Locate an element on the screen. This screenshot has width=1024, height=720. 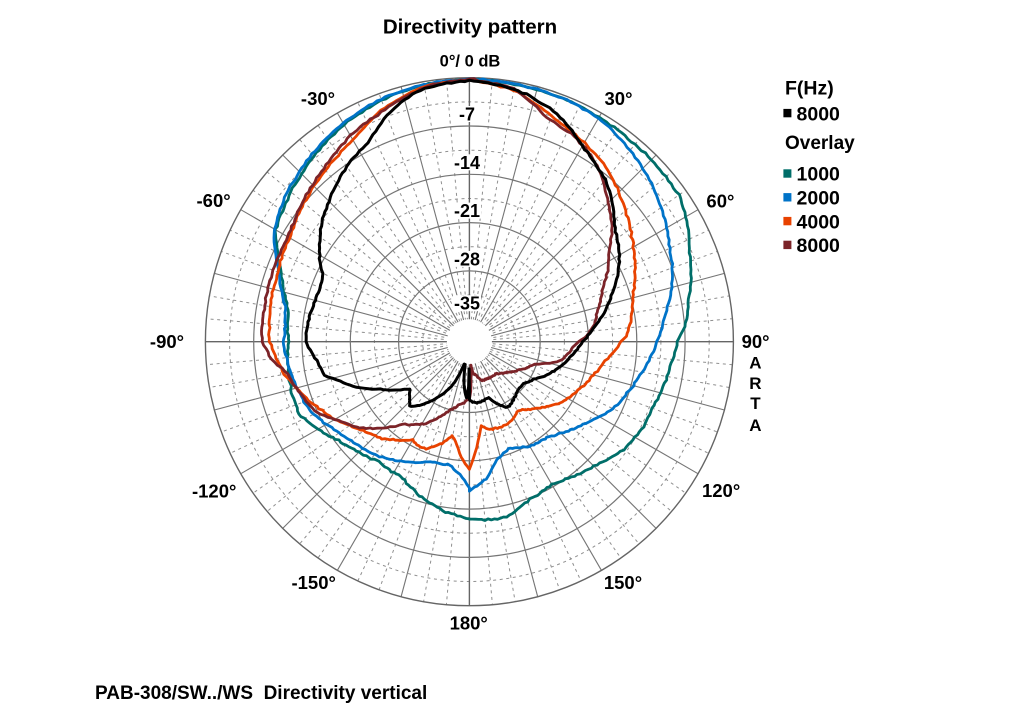
svg-text: -60° is located at coordinates (214, 200).